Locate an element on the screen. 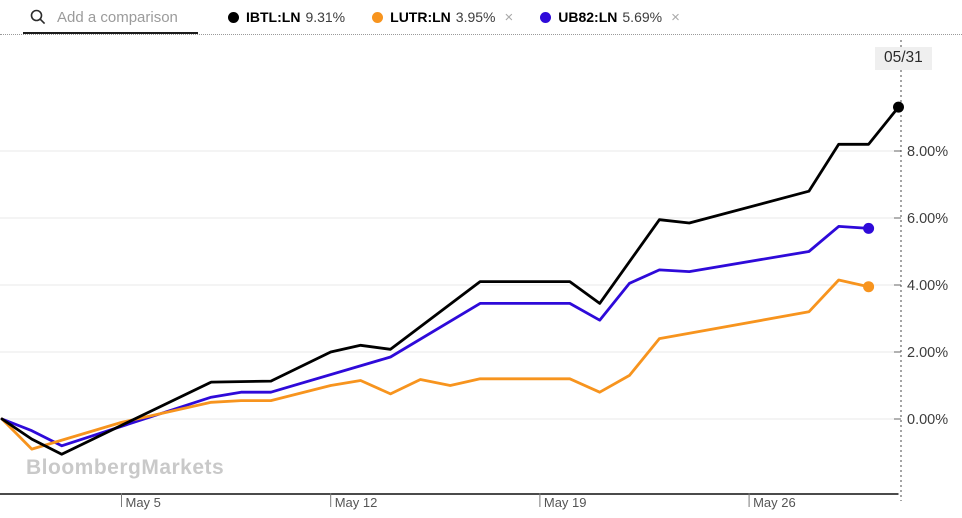 Image resolution: width=962 pixels, height=518 pixels. series-endpoint-ub82 is located at coordinates (869, 228).